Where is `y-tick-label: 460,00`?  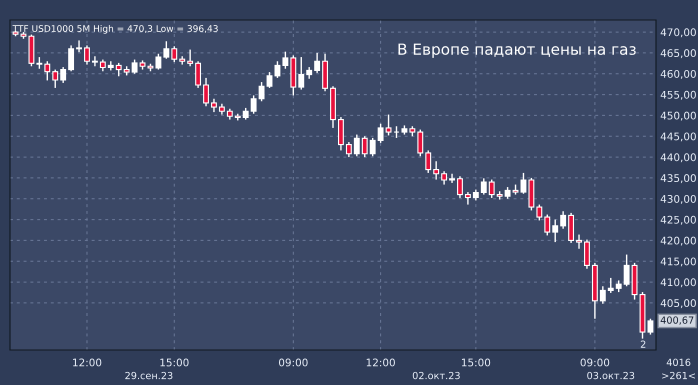 y-tick-label: 460,00 is located at coordinates (678, 74).